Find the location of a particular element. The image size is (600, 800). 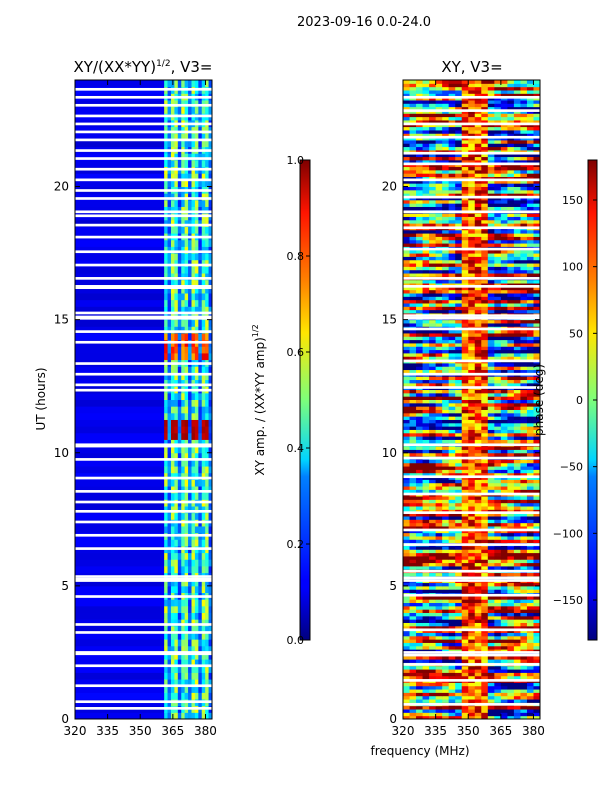

left-panel-title: XY/(XX*YY)1/2, V3= is located at coordinates (143, 67).